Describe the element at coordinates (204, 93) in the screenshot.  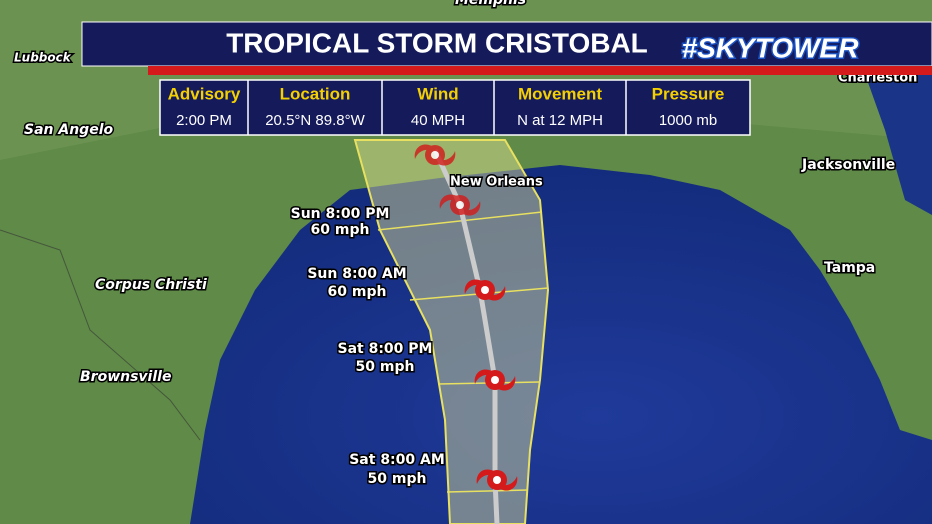
I see `table-header: Advisory` at that location.